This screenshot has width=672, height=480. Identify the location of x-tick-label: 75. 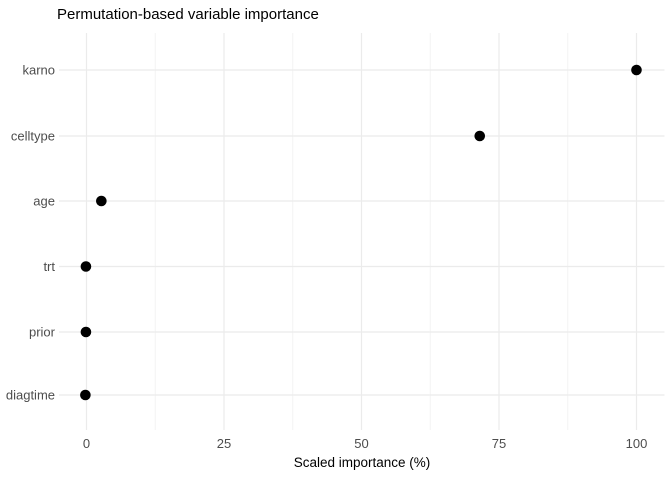
(499, 443).